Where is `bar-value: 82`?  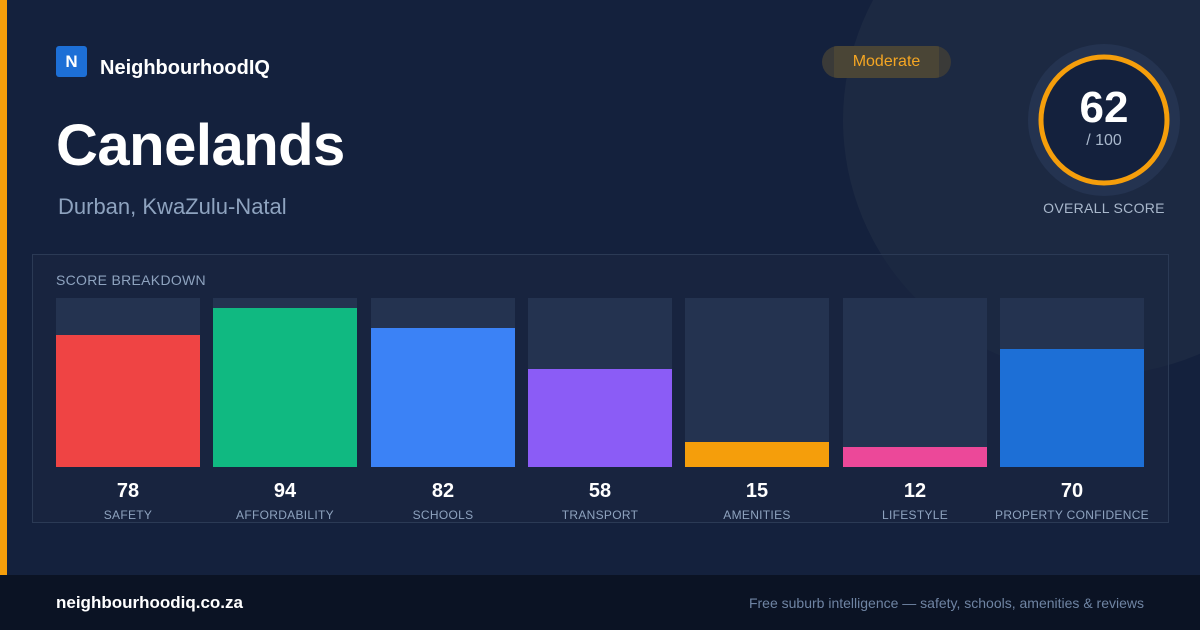
bar-value: 82 is located at coordinates (443, 491).